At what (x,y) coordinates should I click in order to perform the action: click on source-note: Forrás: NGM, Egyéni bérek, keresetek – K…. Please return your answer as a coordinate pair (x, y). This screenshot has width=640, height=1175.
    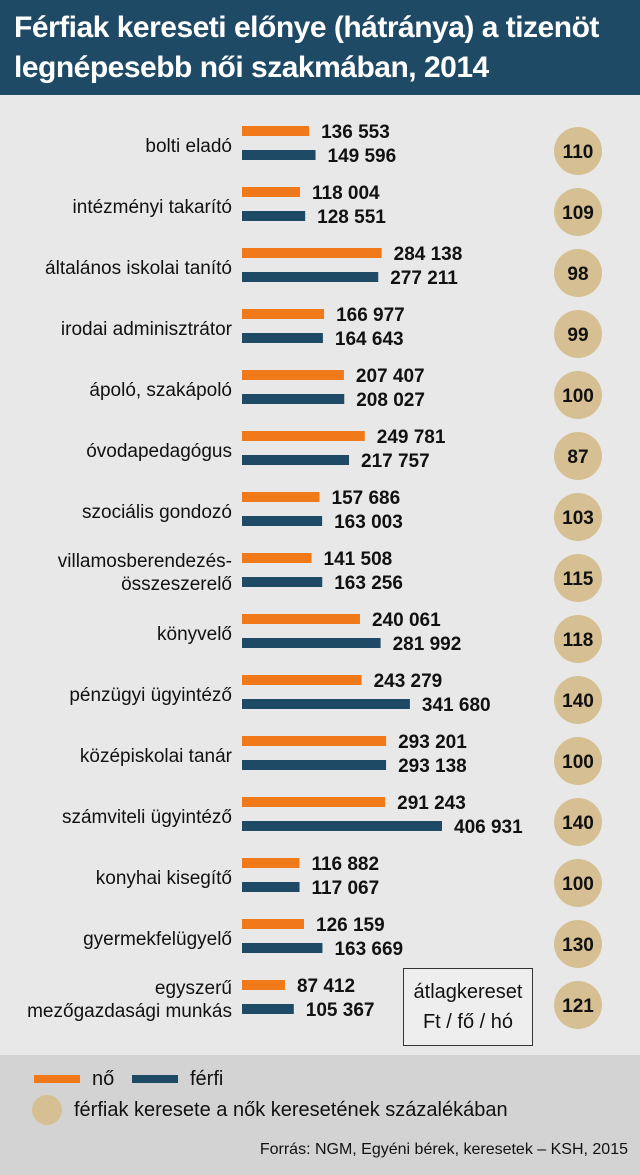
    Looking at the image, I should click on (443, 1149).